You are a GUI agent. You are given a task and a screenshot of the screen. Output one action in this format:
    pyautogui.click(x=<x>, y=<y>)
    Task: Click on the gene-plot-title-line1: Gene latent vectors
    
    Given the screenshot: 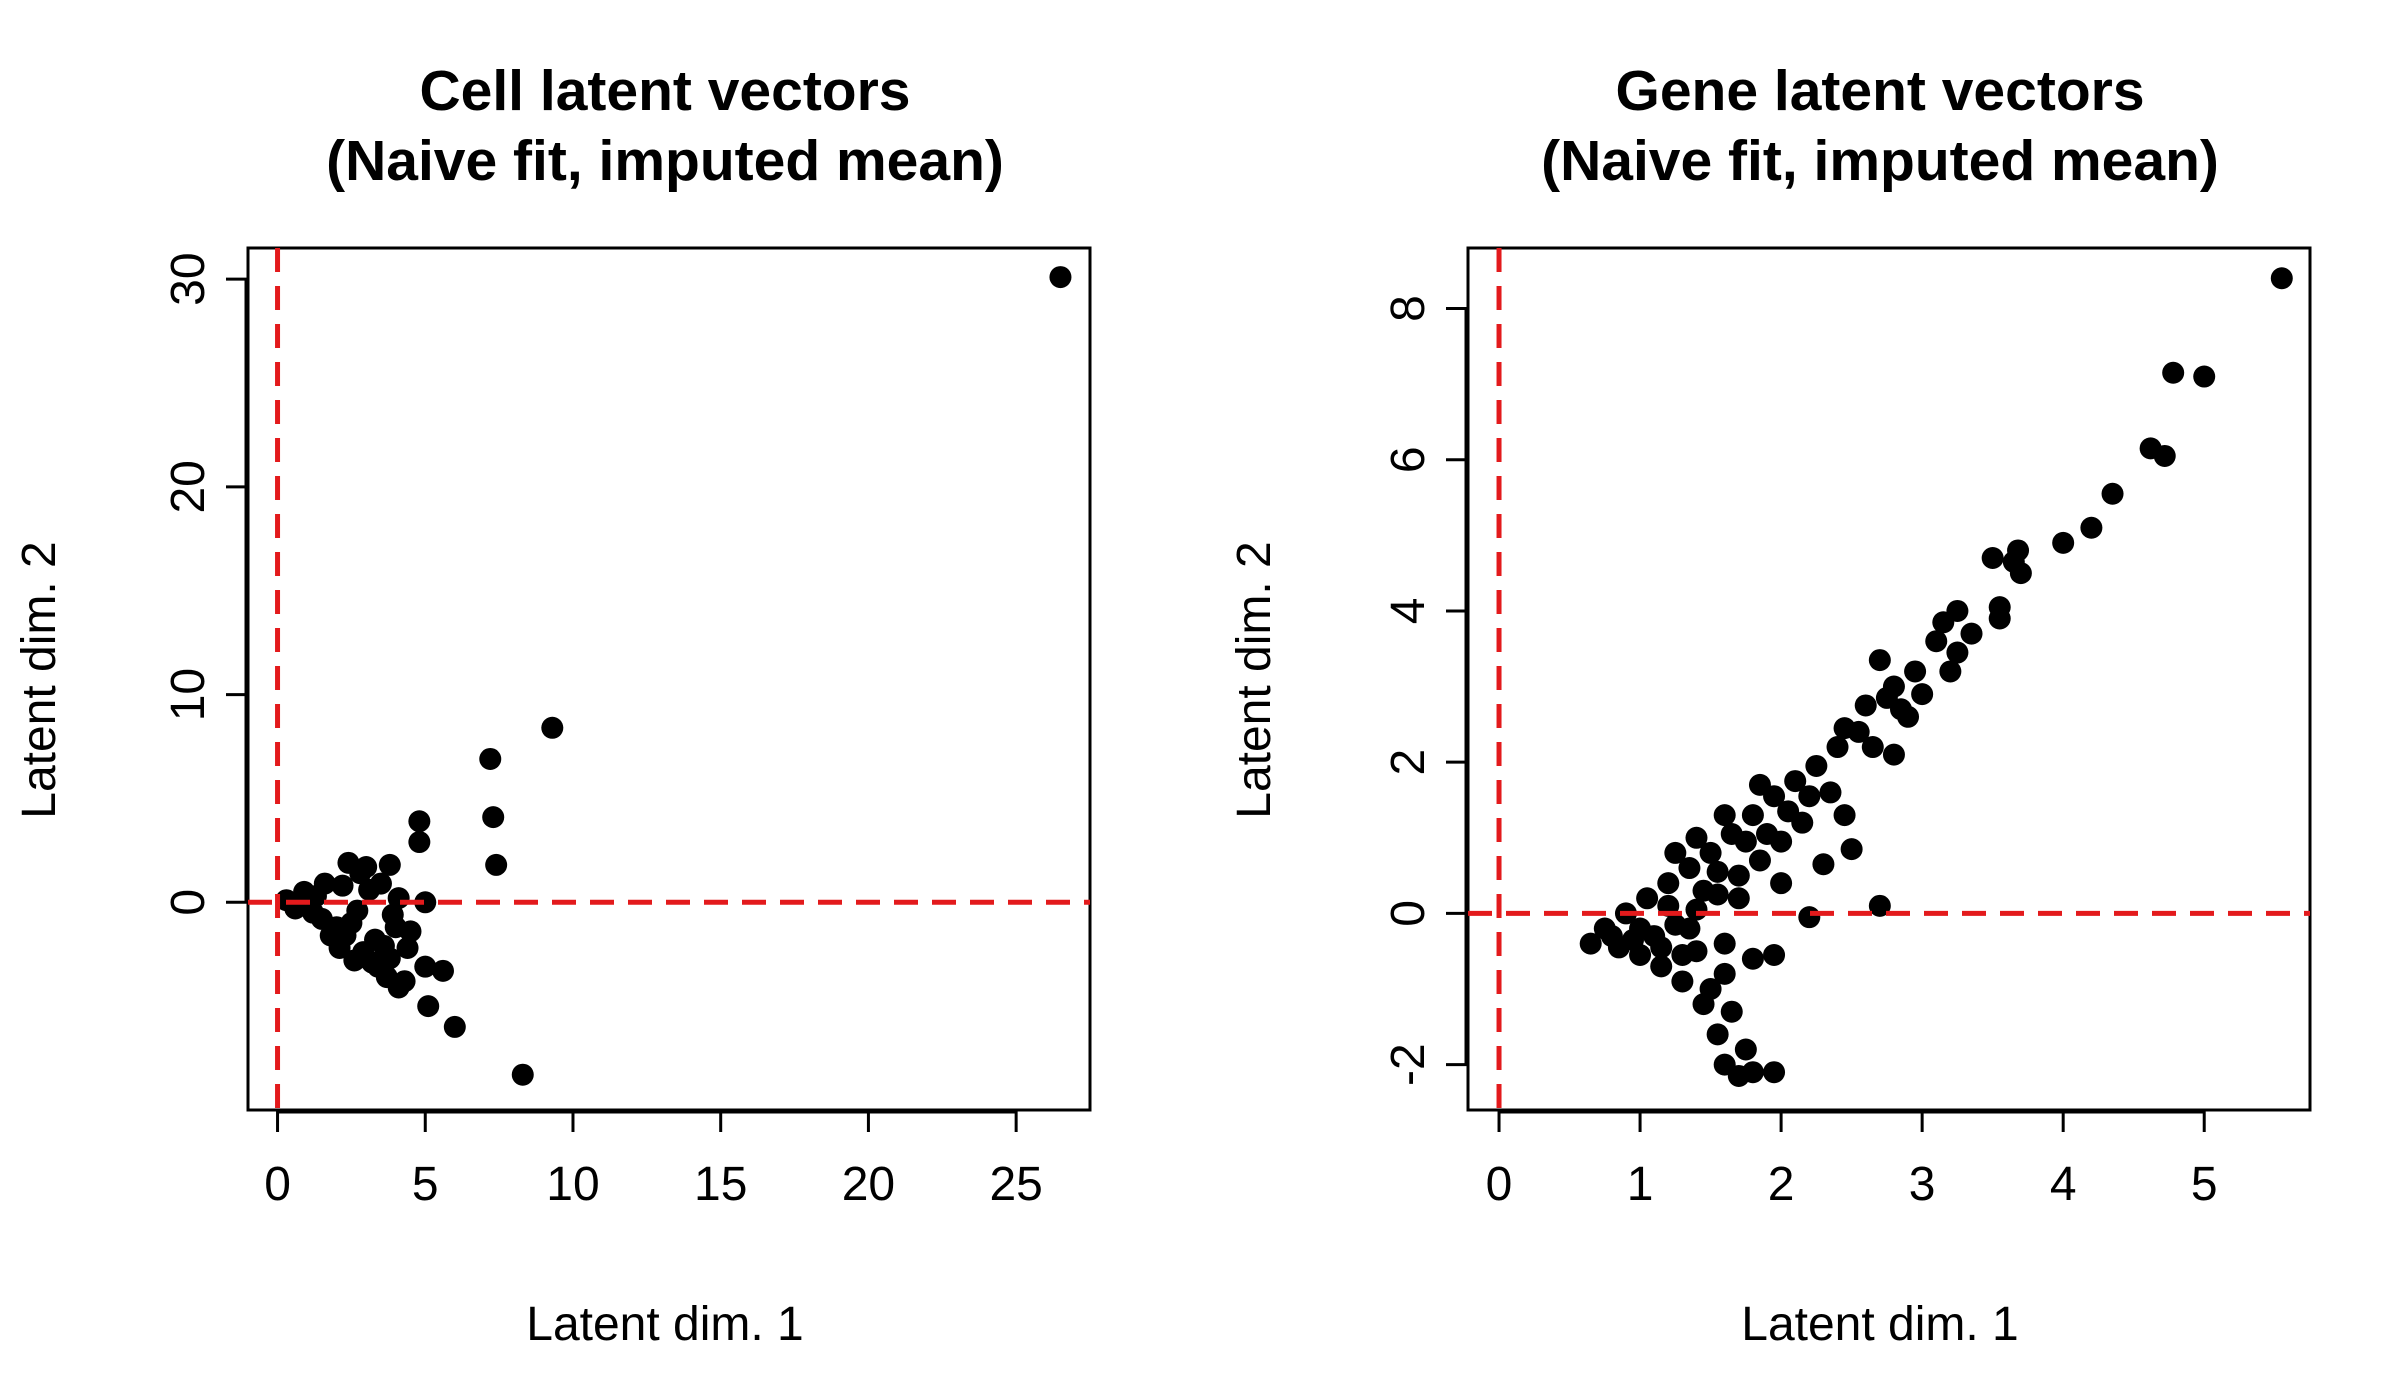 What is the action you would take?
    pyautogui.click(x=1879, y=91)
    